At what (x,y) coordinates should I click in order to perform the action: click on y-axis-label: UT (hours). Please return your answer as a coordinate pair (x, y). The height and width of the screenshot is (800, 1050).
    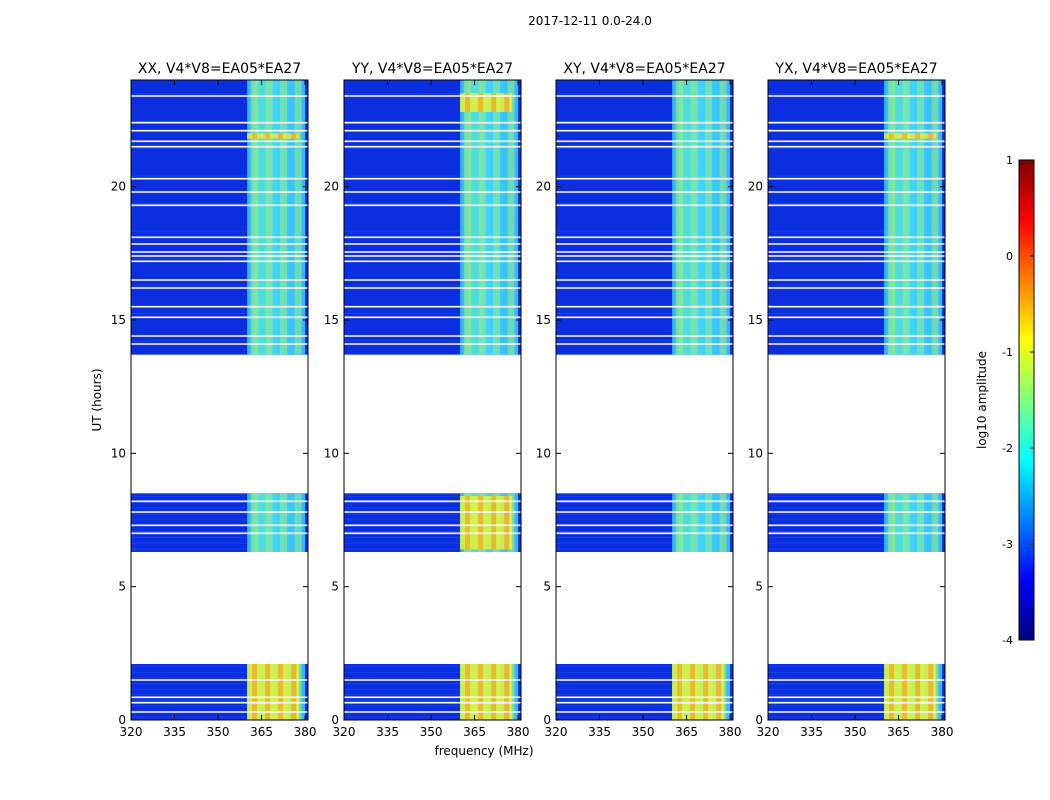
    Looking at the image, I should click on (97, 399).